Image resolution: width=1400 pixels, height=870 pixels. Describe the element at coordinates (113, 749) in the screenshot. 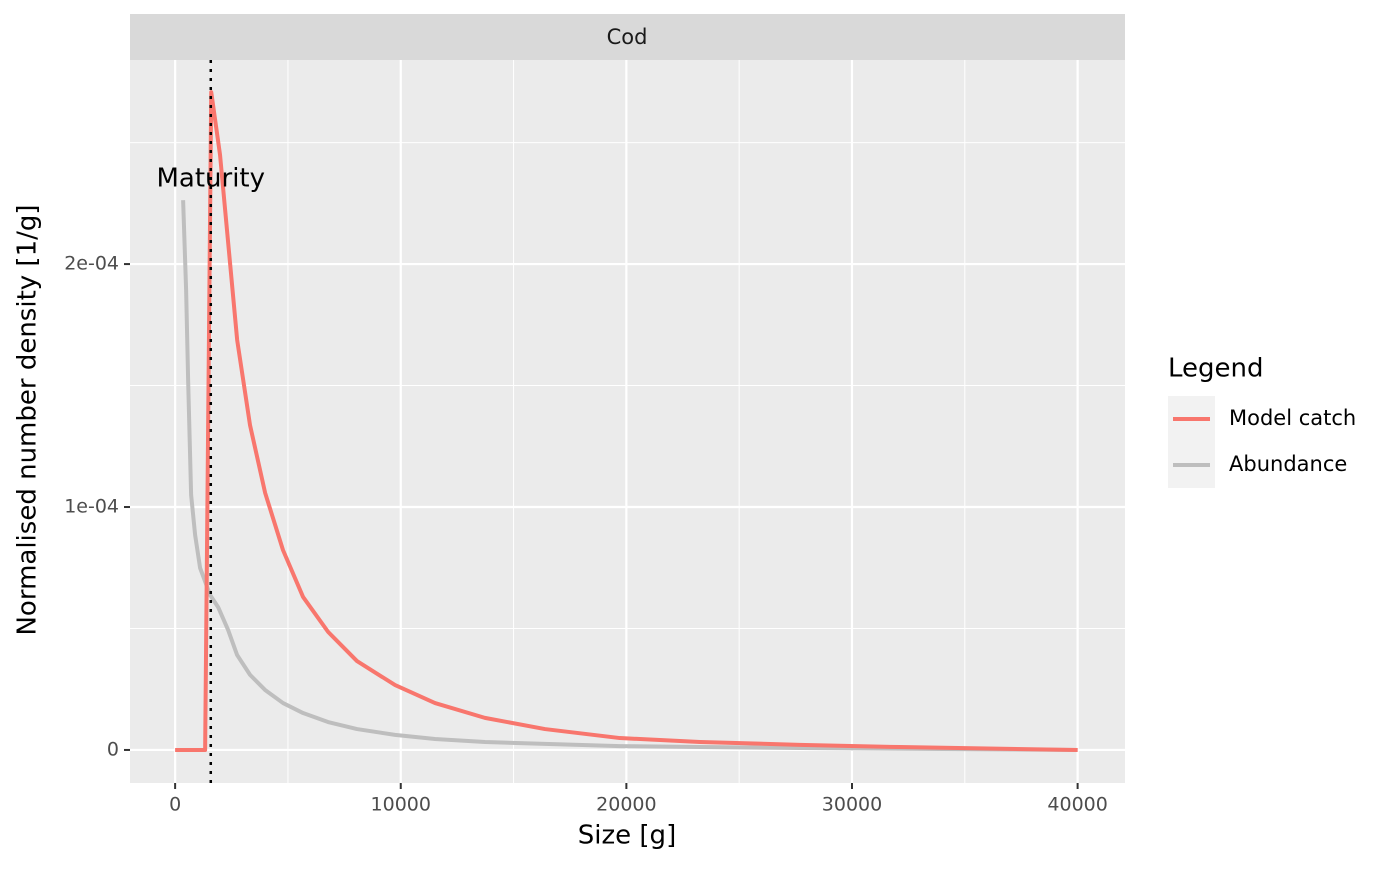

I see `y-tick-label: 0` at that location.